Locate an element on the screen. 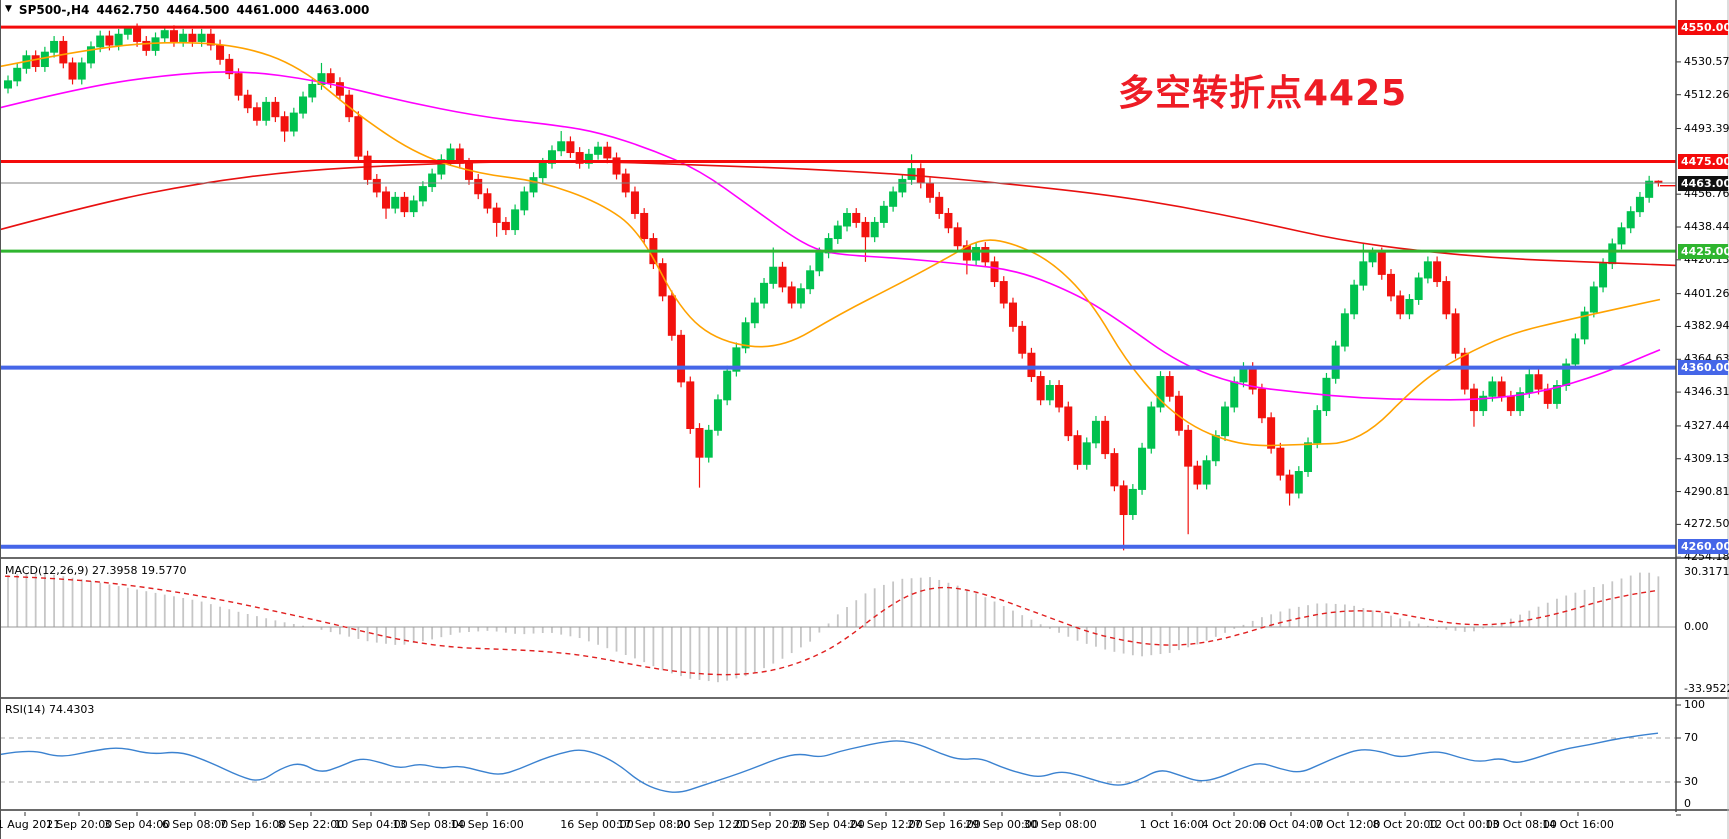 The image size is (1729, 839). time-axis-label: 6 Oct 04:00 is located at coordinates (1291, 824).